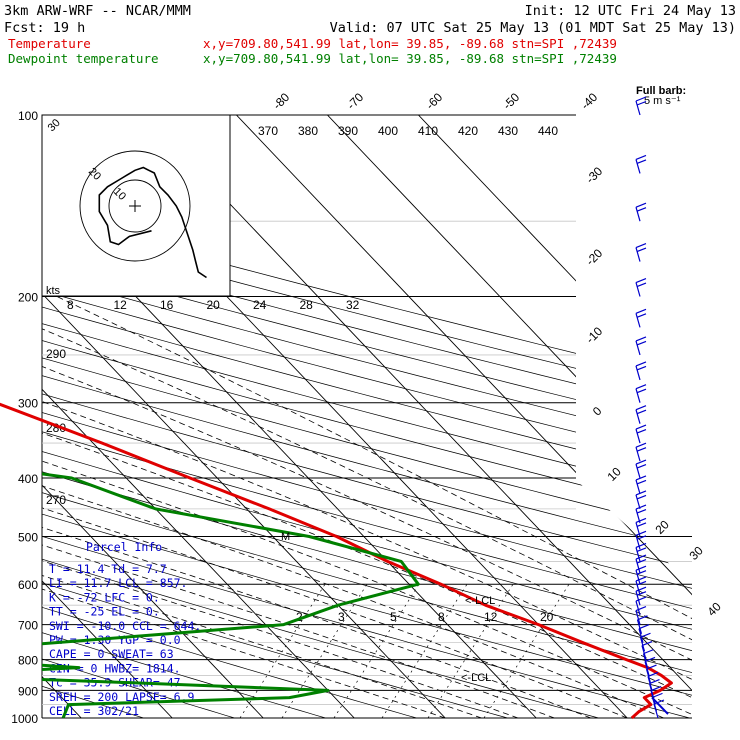 This screenshot has width=740, height=740. I want to click on isotherm-top-label: -40, so click(589, 101).